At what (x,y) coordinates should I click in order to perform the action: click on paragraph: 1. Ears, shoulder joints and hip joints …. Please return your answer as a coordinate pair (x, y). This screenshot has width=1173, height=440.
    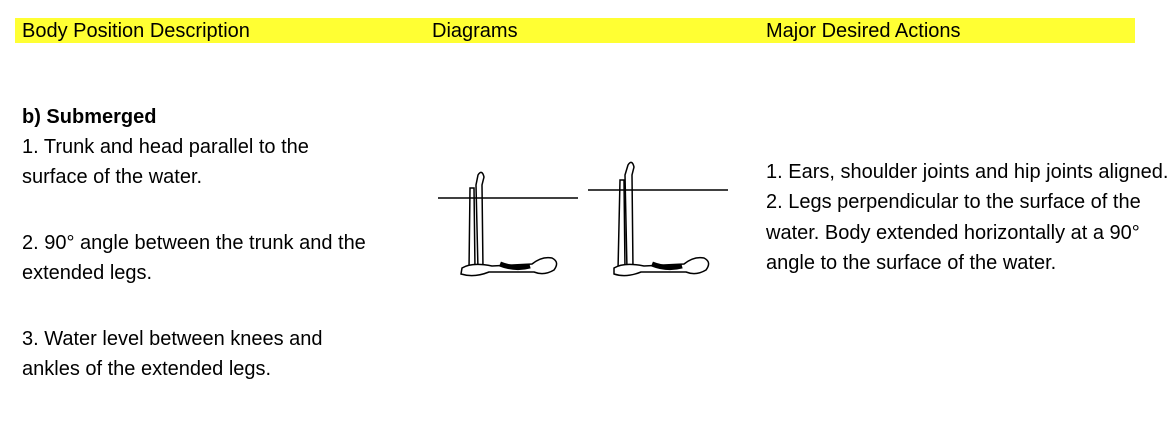
    Looking at the image, I should click on (967, 172).